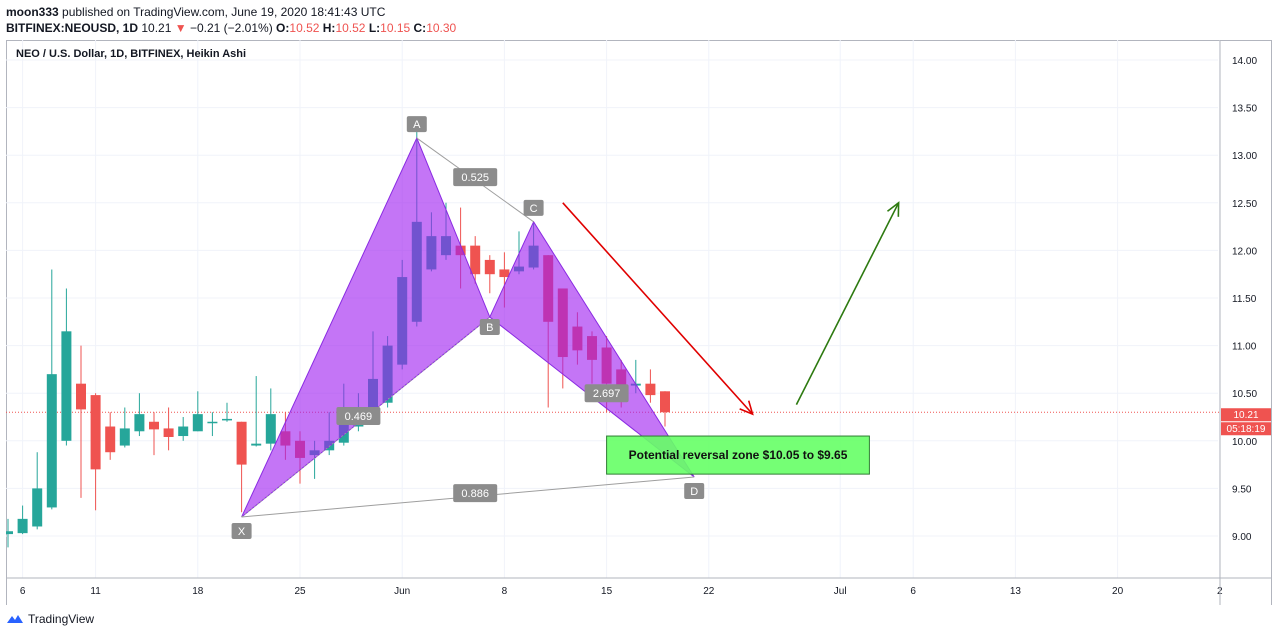 The image size is (1280, 635). Describe the element at coordinates (1242, 537) in the screenshot. I see `y-tick-label: 9.00` at that location.